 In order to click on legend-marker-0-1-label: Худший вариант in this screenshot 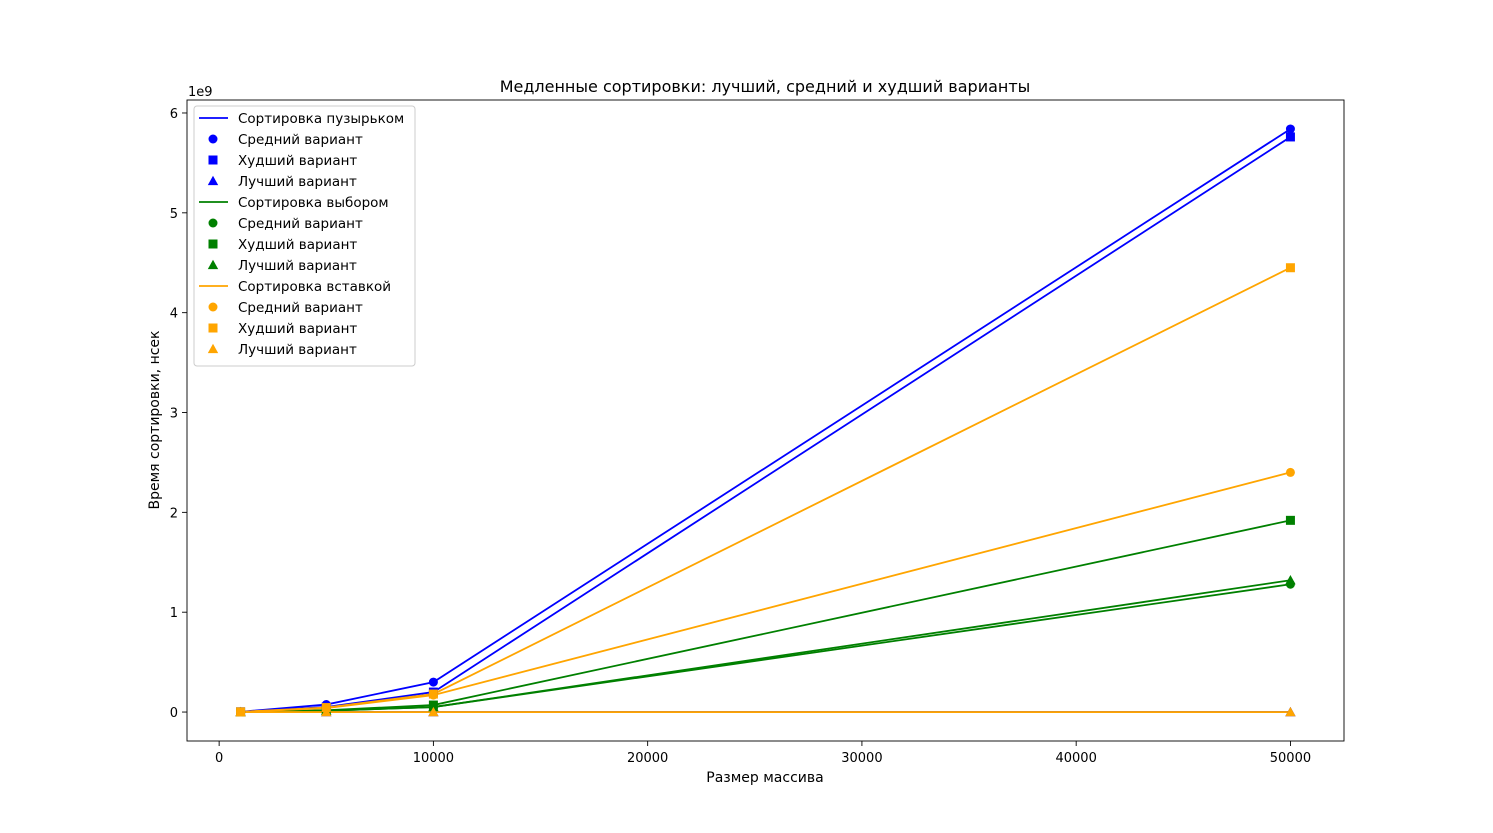, I will do `click(297, 161)`.